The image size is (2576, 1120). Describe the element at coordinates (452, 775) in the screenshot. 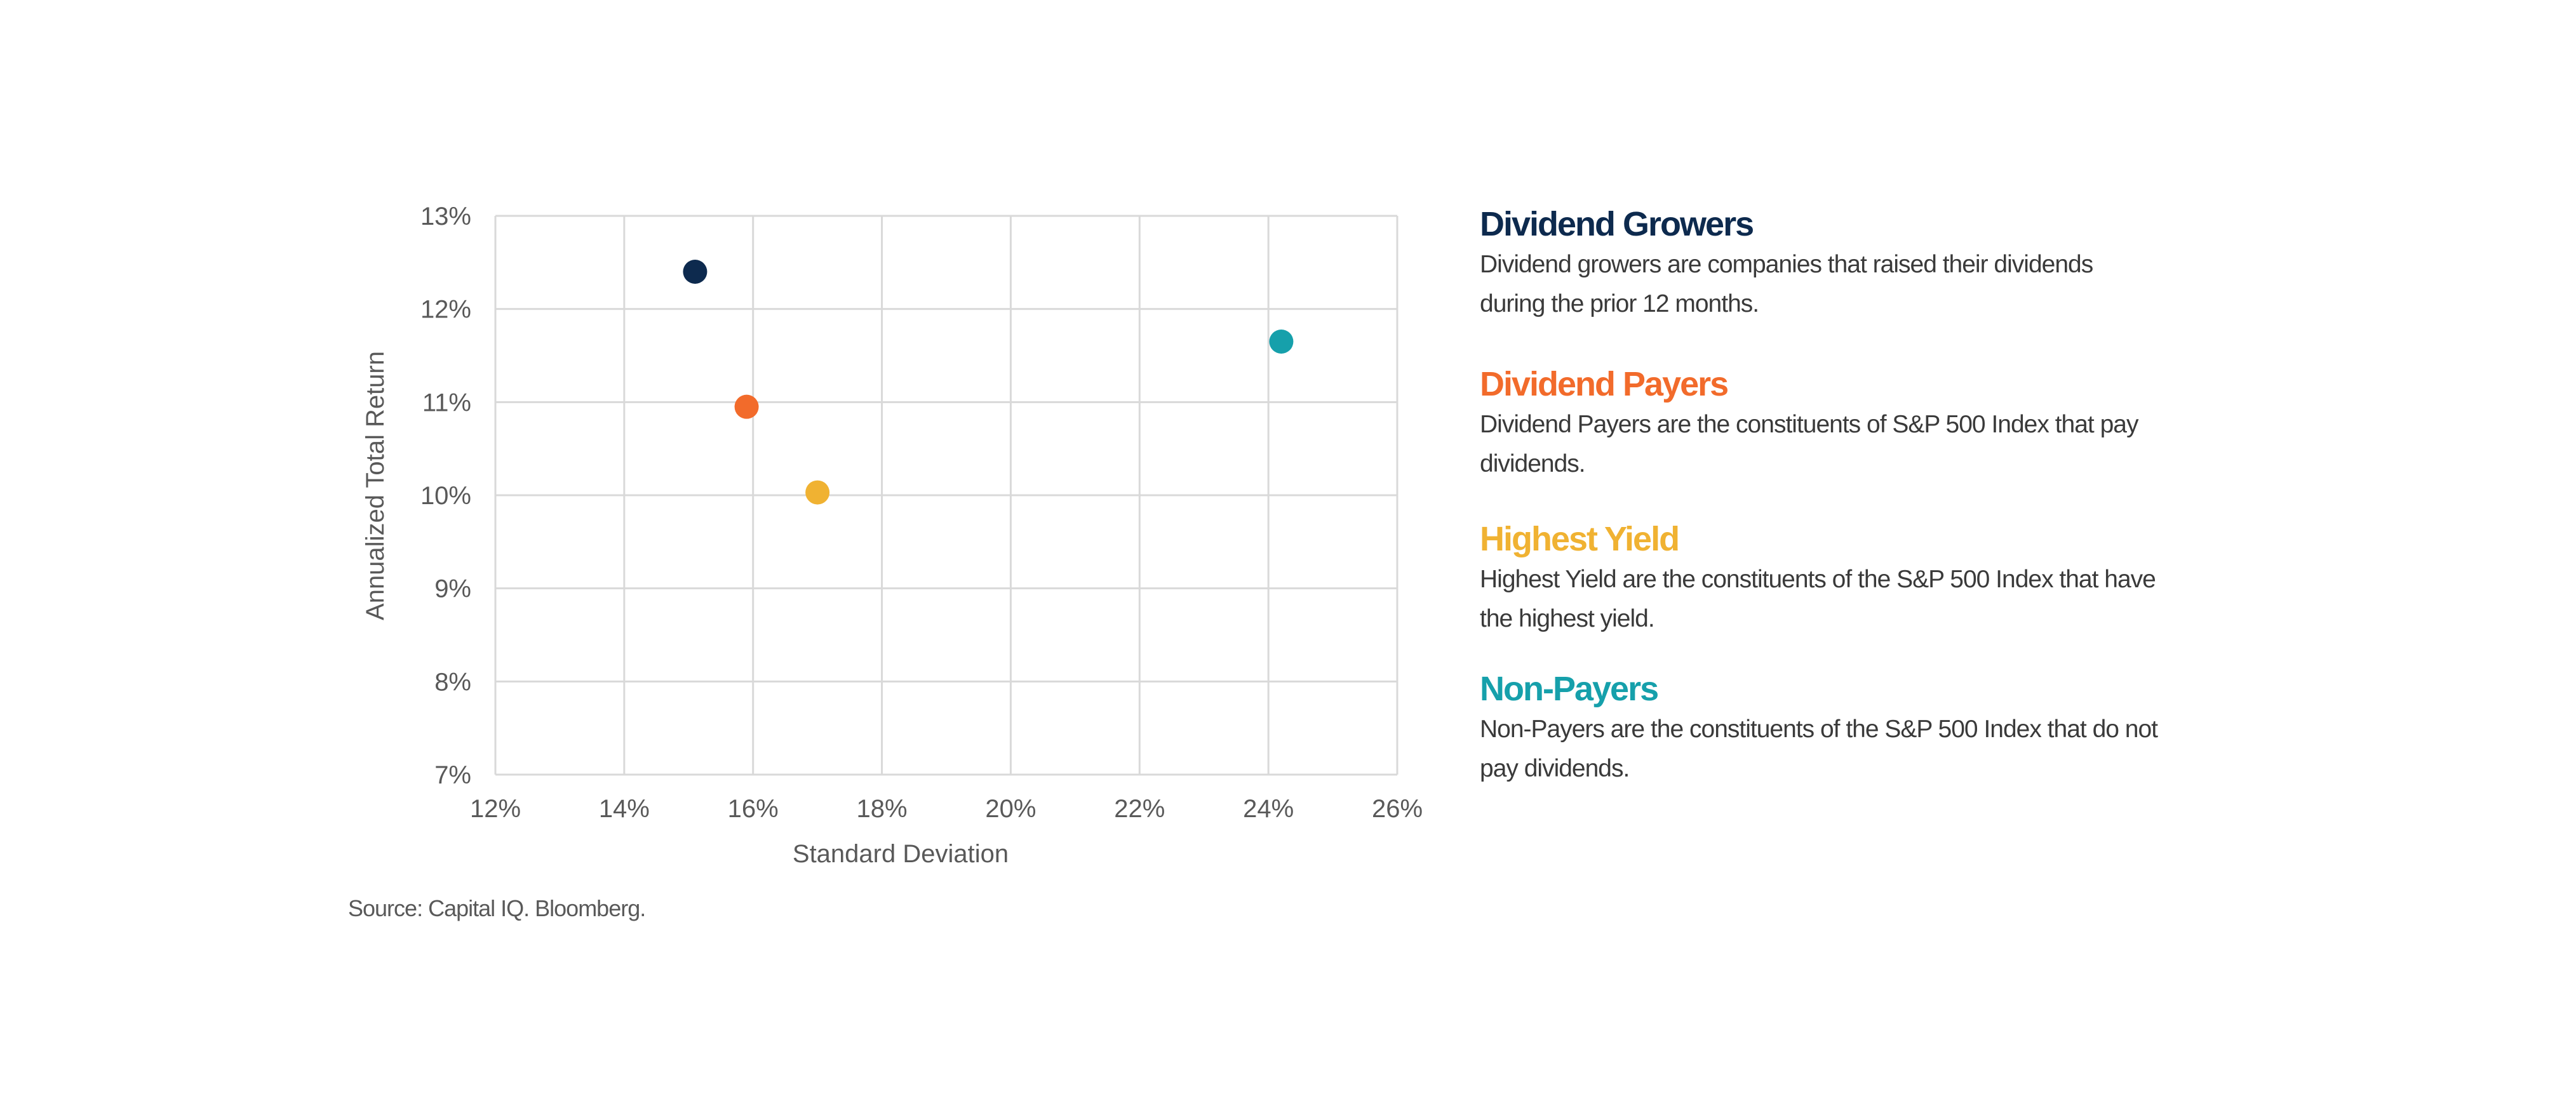

I see `y-tick-label: 7%` at that location.